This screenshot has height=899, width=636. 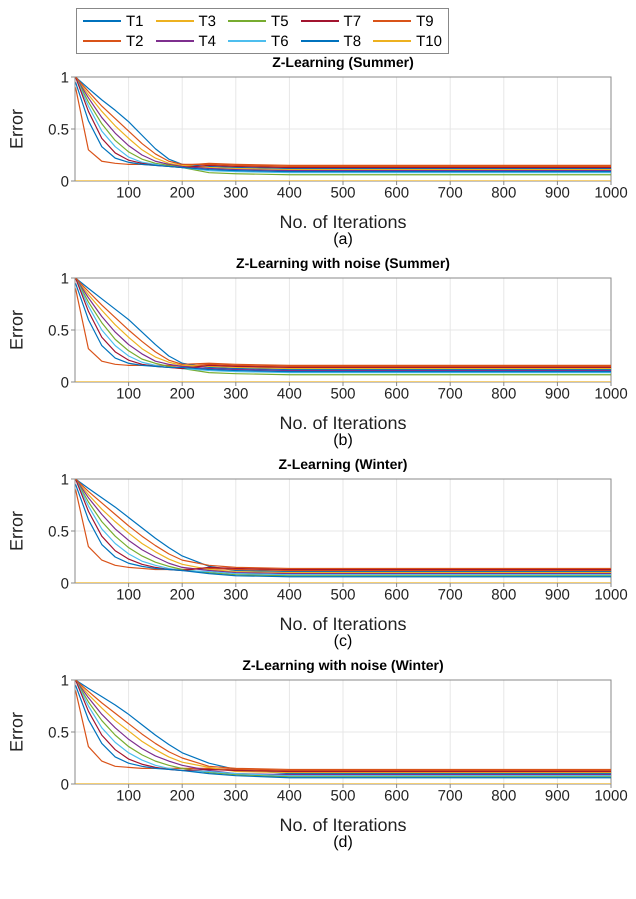 I want to click on chart-title: Z-Learning (Summer), so click(x=343, y=63).